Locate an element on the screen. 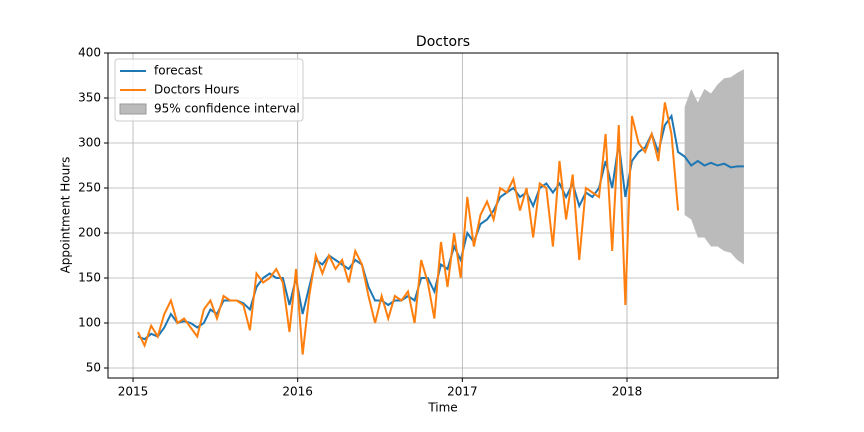 The height and width of the screenshot is (432, 864). chart-title: Doctors is located at coordinates (443, 42).